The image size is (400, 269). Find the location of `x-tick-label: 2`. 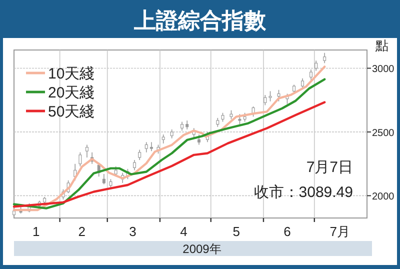

x-tick-label: 2 is located at coordinates (82, 231).